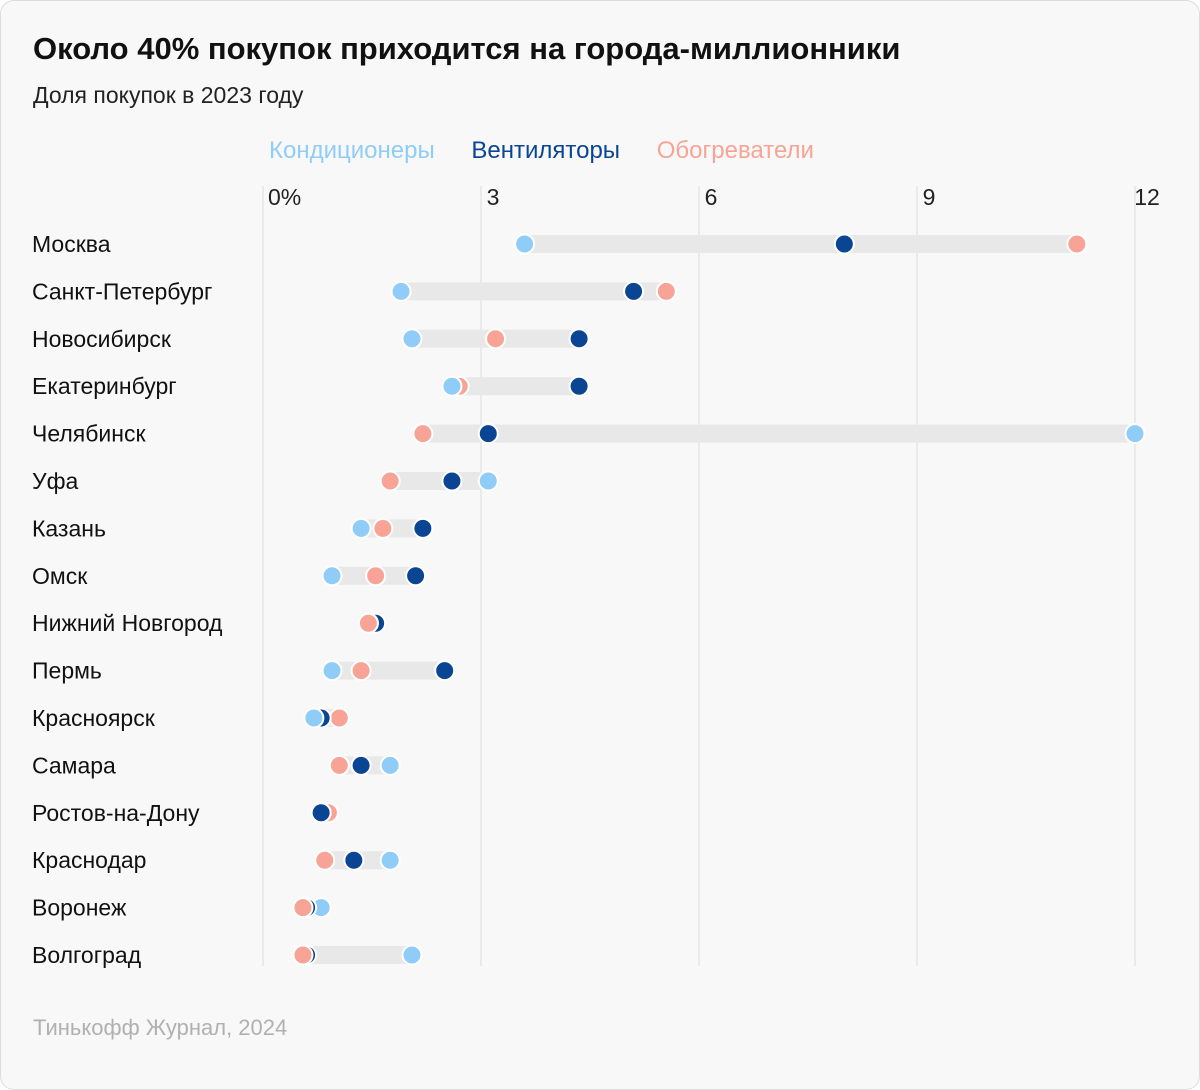 The width and height of the screenshot is (1200, 1090). Describe the element at coordinates (94, 718) in the screenshot. I see `city-label: Красноярск` at that location.